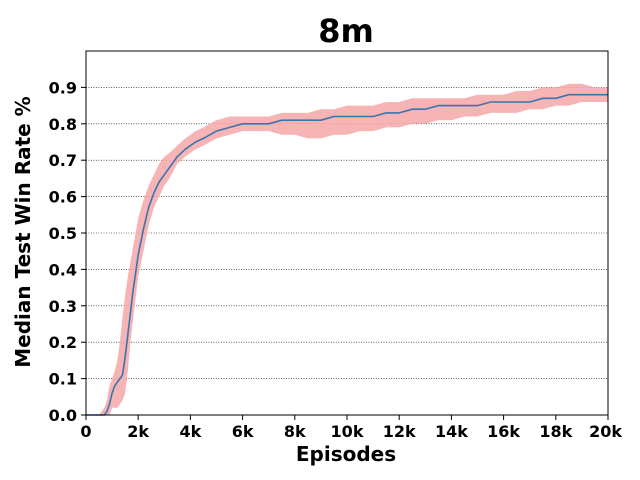 This screenshot has width=640, height=480. I want to click on x-axis-ticks: 0 2k 4k 6k 8k 10k 12k 14k 16k 18k 20k, so click(351, 428).